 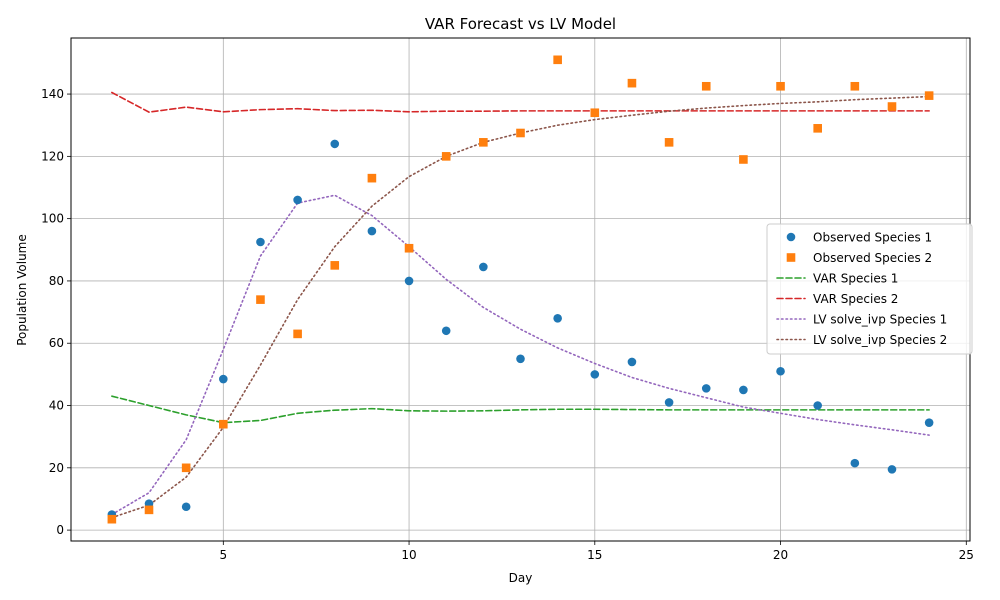 I want to click on x-tick-label: 15, so click(x=594, y=555).